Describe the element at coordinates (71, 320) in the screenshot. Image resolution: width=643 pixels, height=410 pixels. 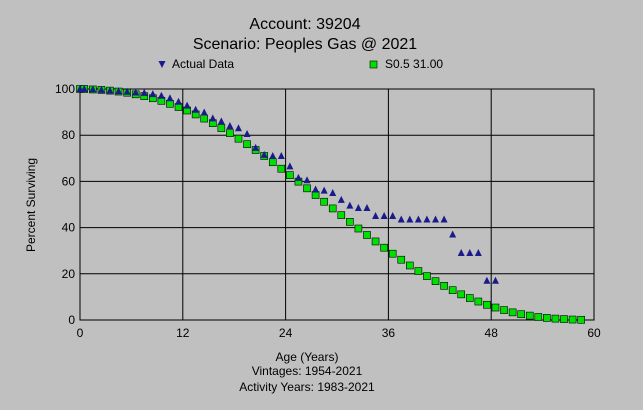
I see `y-tick-label: 0` at that location.